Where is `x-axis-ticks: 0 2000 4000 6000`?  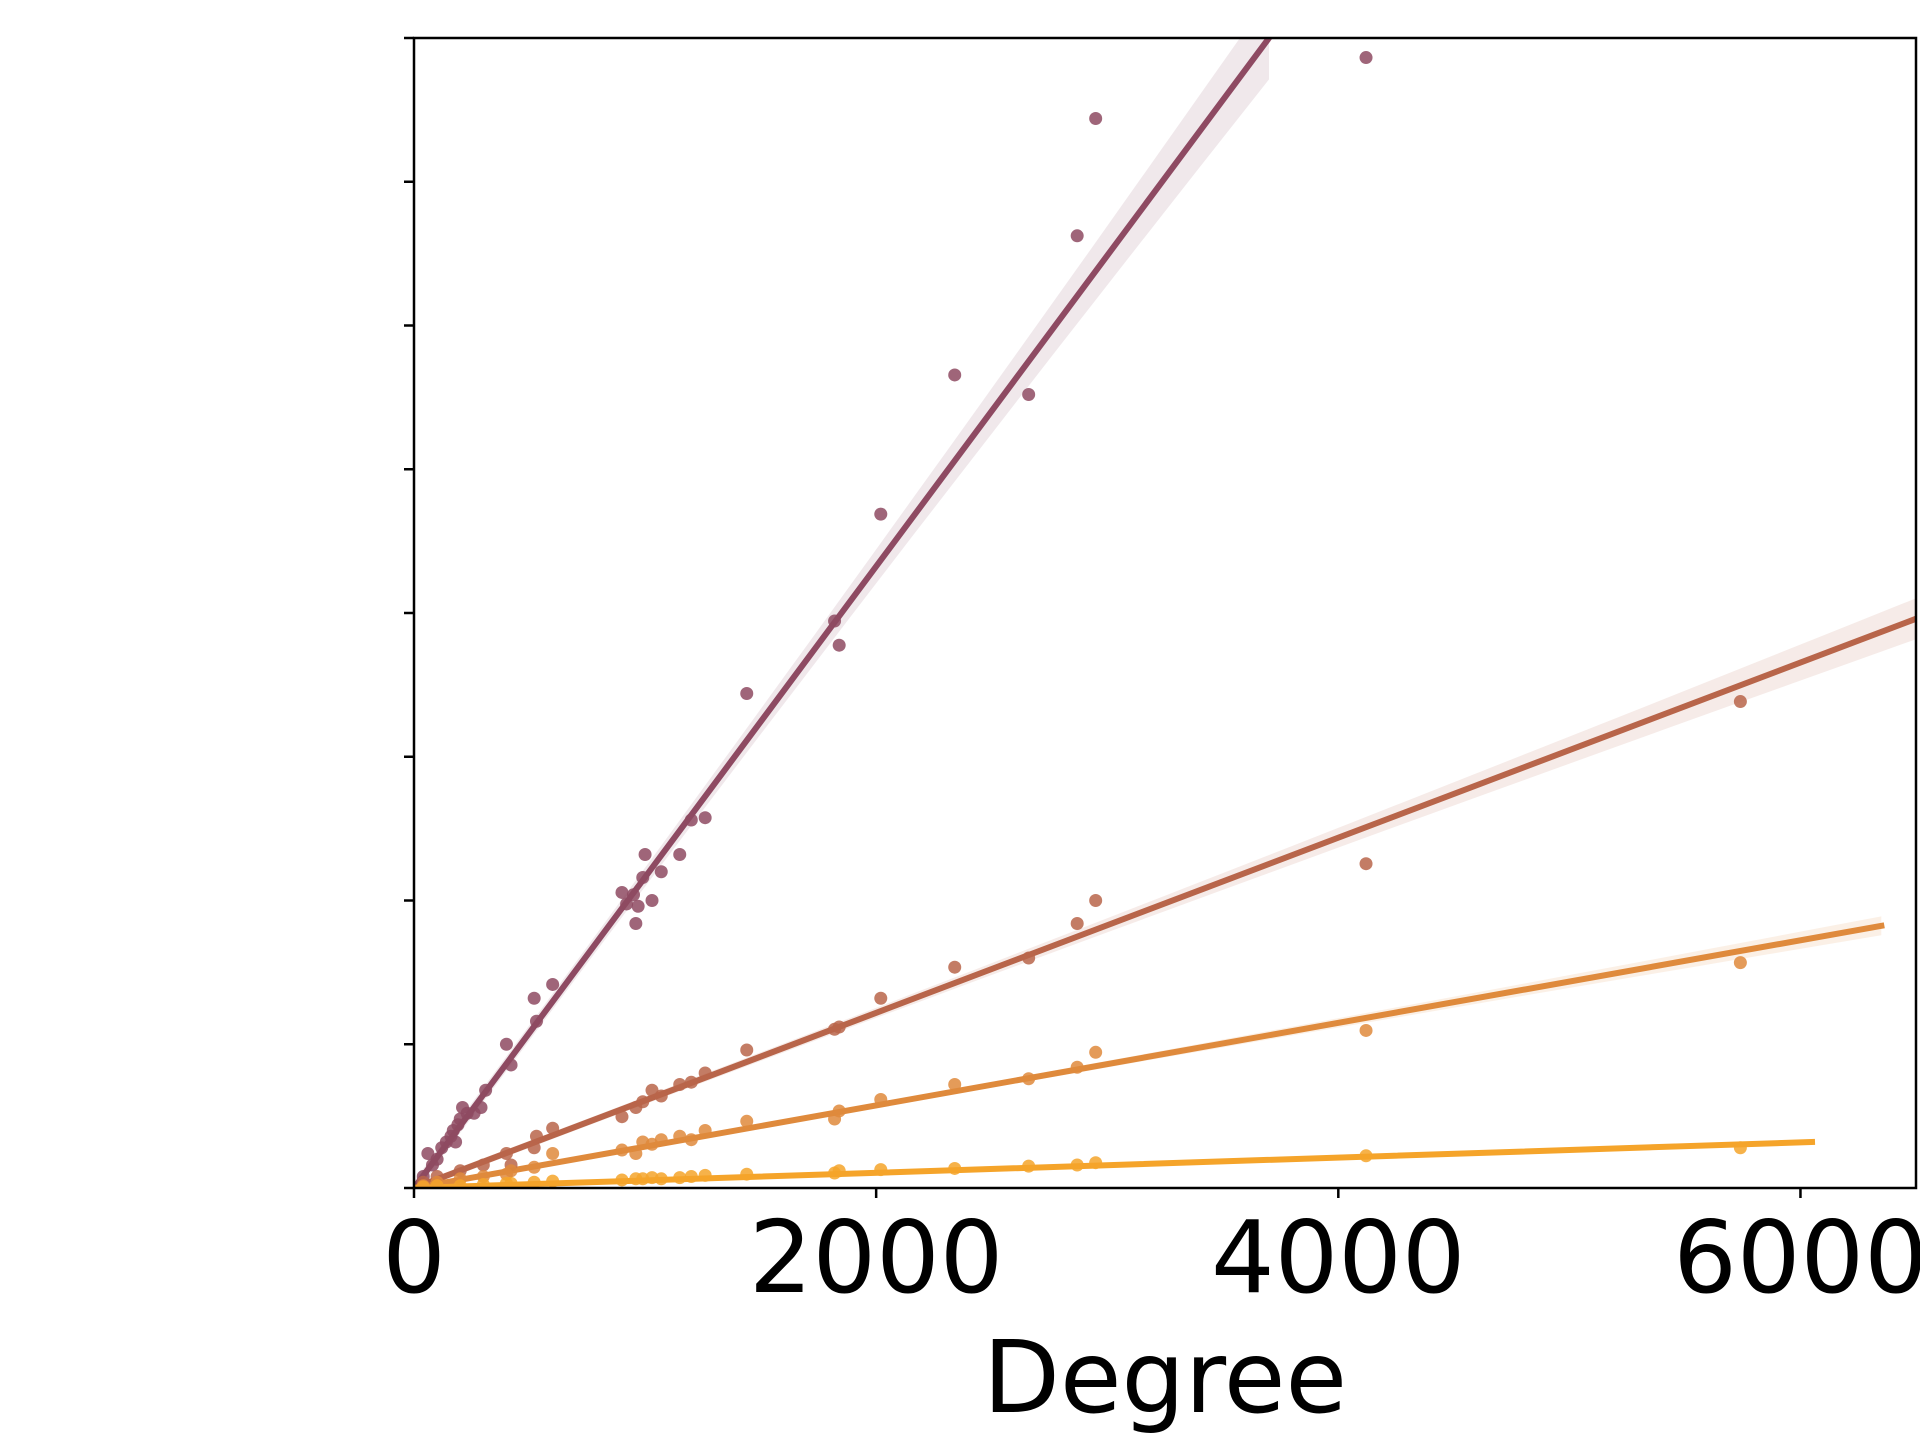 x-axis-ticks: 0 2000 4000 6000 is located at coordinates (1151, 1252).